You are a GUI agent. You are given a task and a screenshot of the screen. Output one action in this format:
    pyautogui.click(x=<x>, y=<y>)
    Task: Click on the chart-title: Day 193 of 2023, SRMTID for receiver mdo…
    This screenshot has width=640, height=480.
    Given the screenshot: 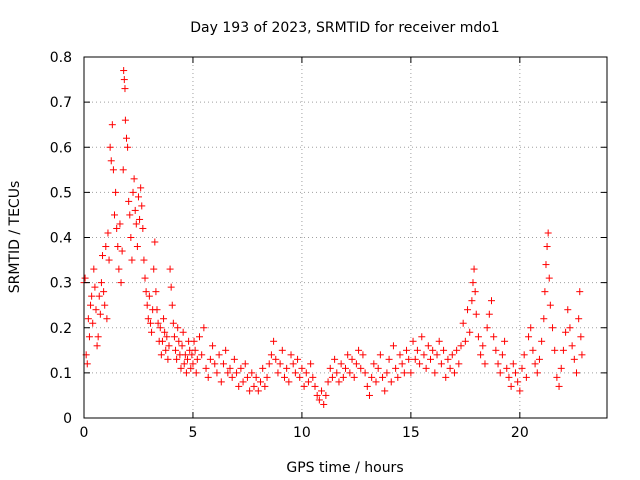 What is the action you would take?
    pyautogui.click(x=344, y=28)
    